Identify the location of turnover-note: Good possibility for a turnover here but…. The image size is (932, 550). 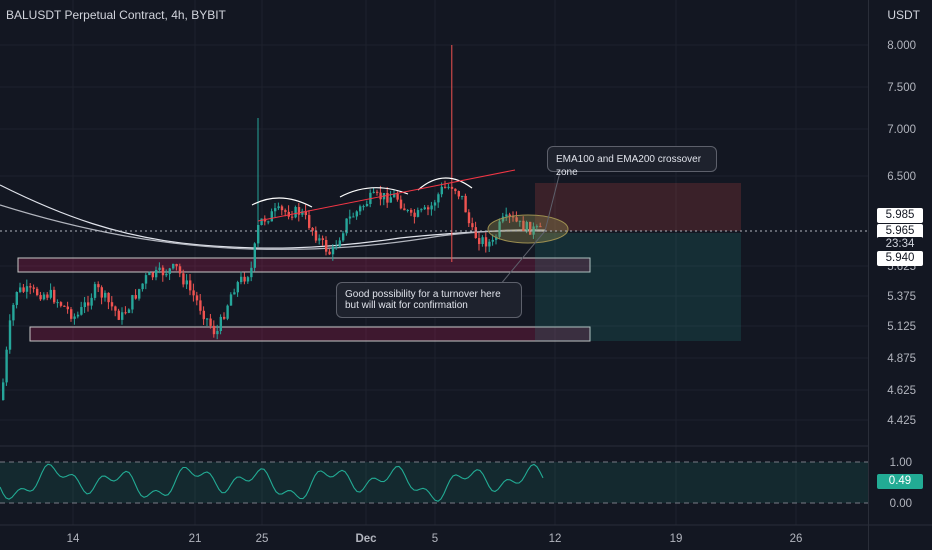
(429, 300).